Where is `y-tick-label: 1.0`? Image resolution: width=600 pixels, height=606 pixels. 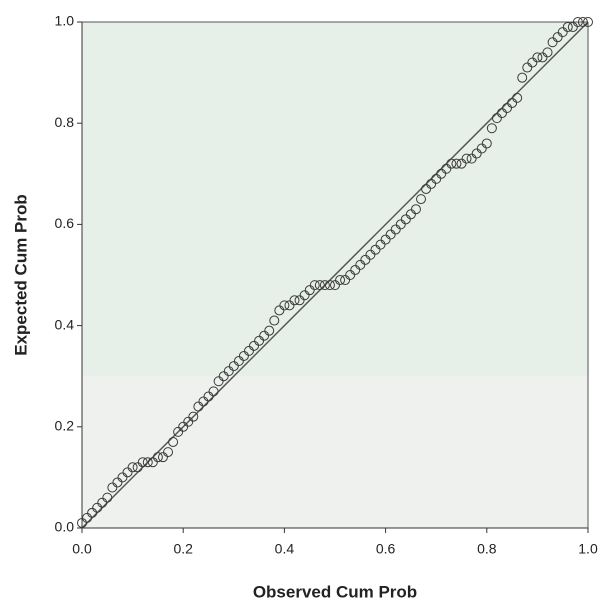 y-tick-label: 1.0 is located at coordinates (65, 21).